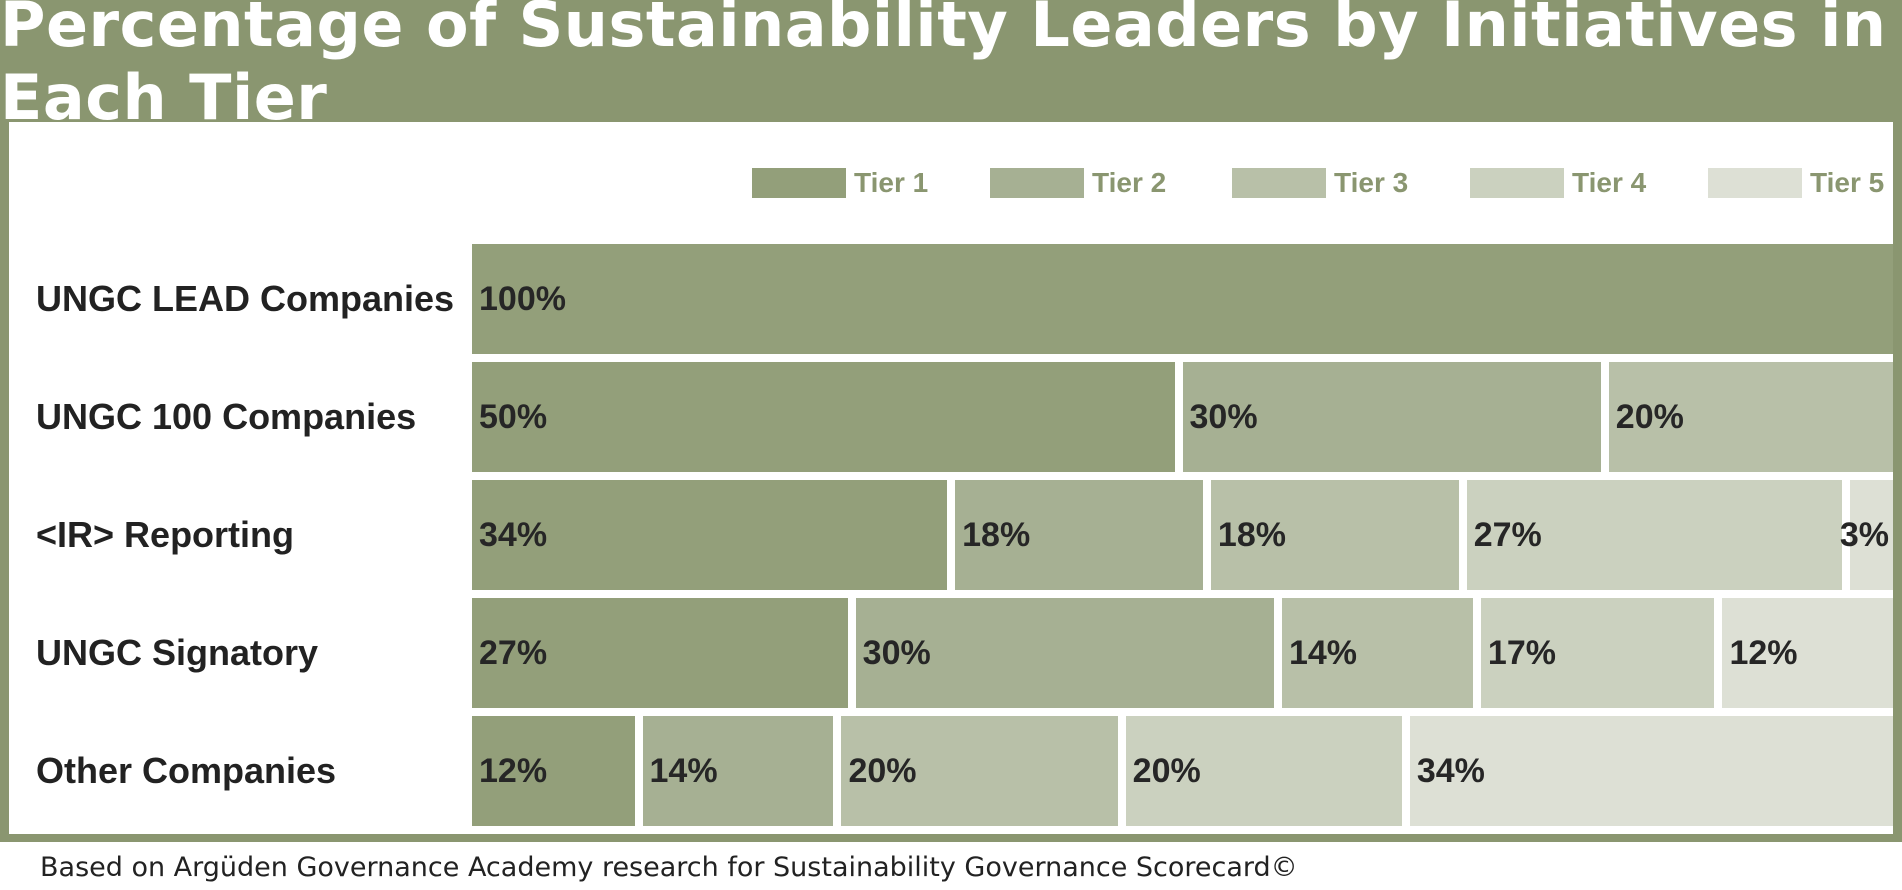  Describe the element at coordinates (1651, 771) in the screenshot. I see `bar-segment-tier-5: 34%` at that location.